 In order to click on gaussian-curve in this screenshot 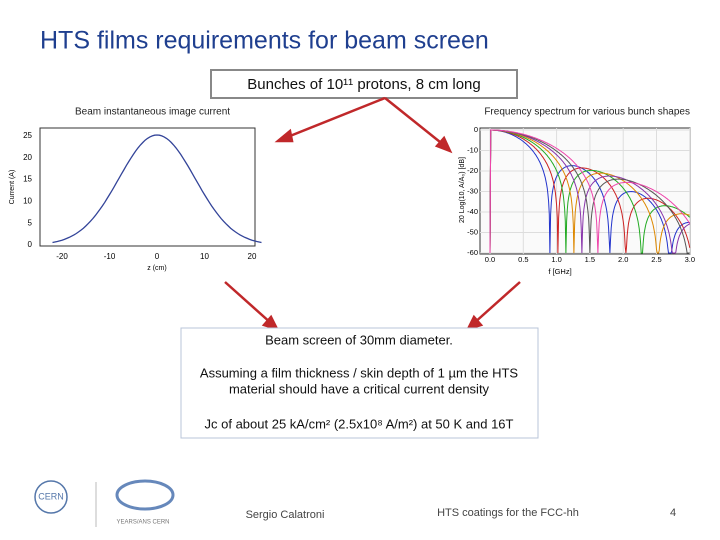, I will do `click(157, 189)`.